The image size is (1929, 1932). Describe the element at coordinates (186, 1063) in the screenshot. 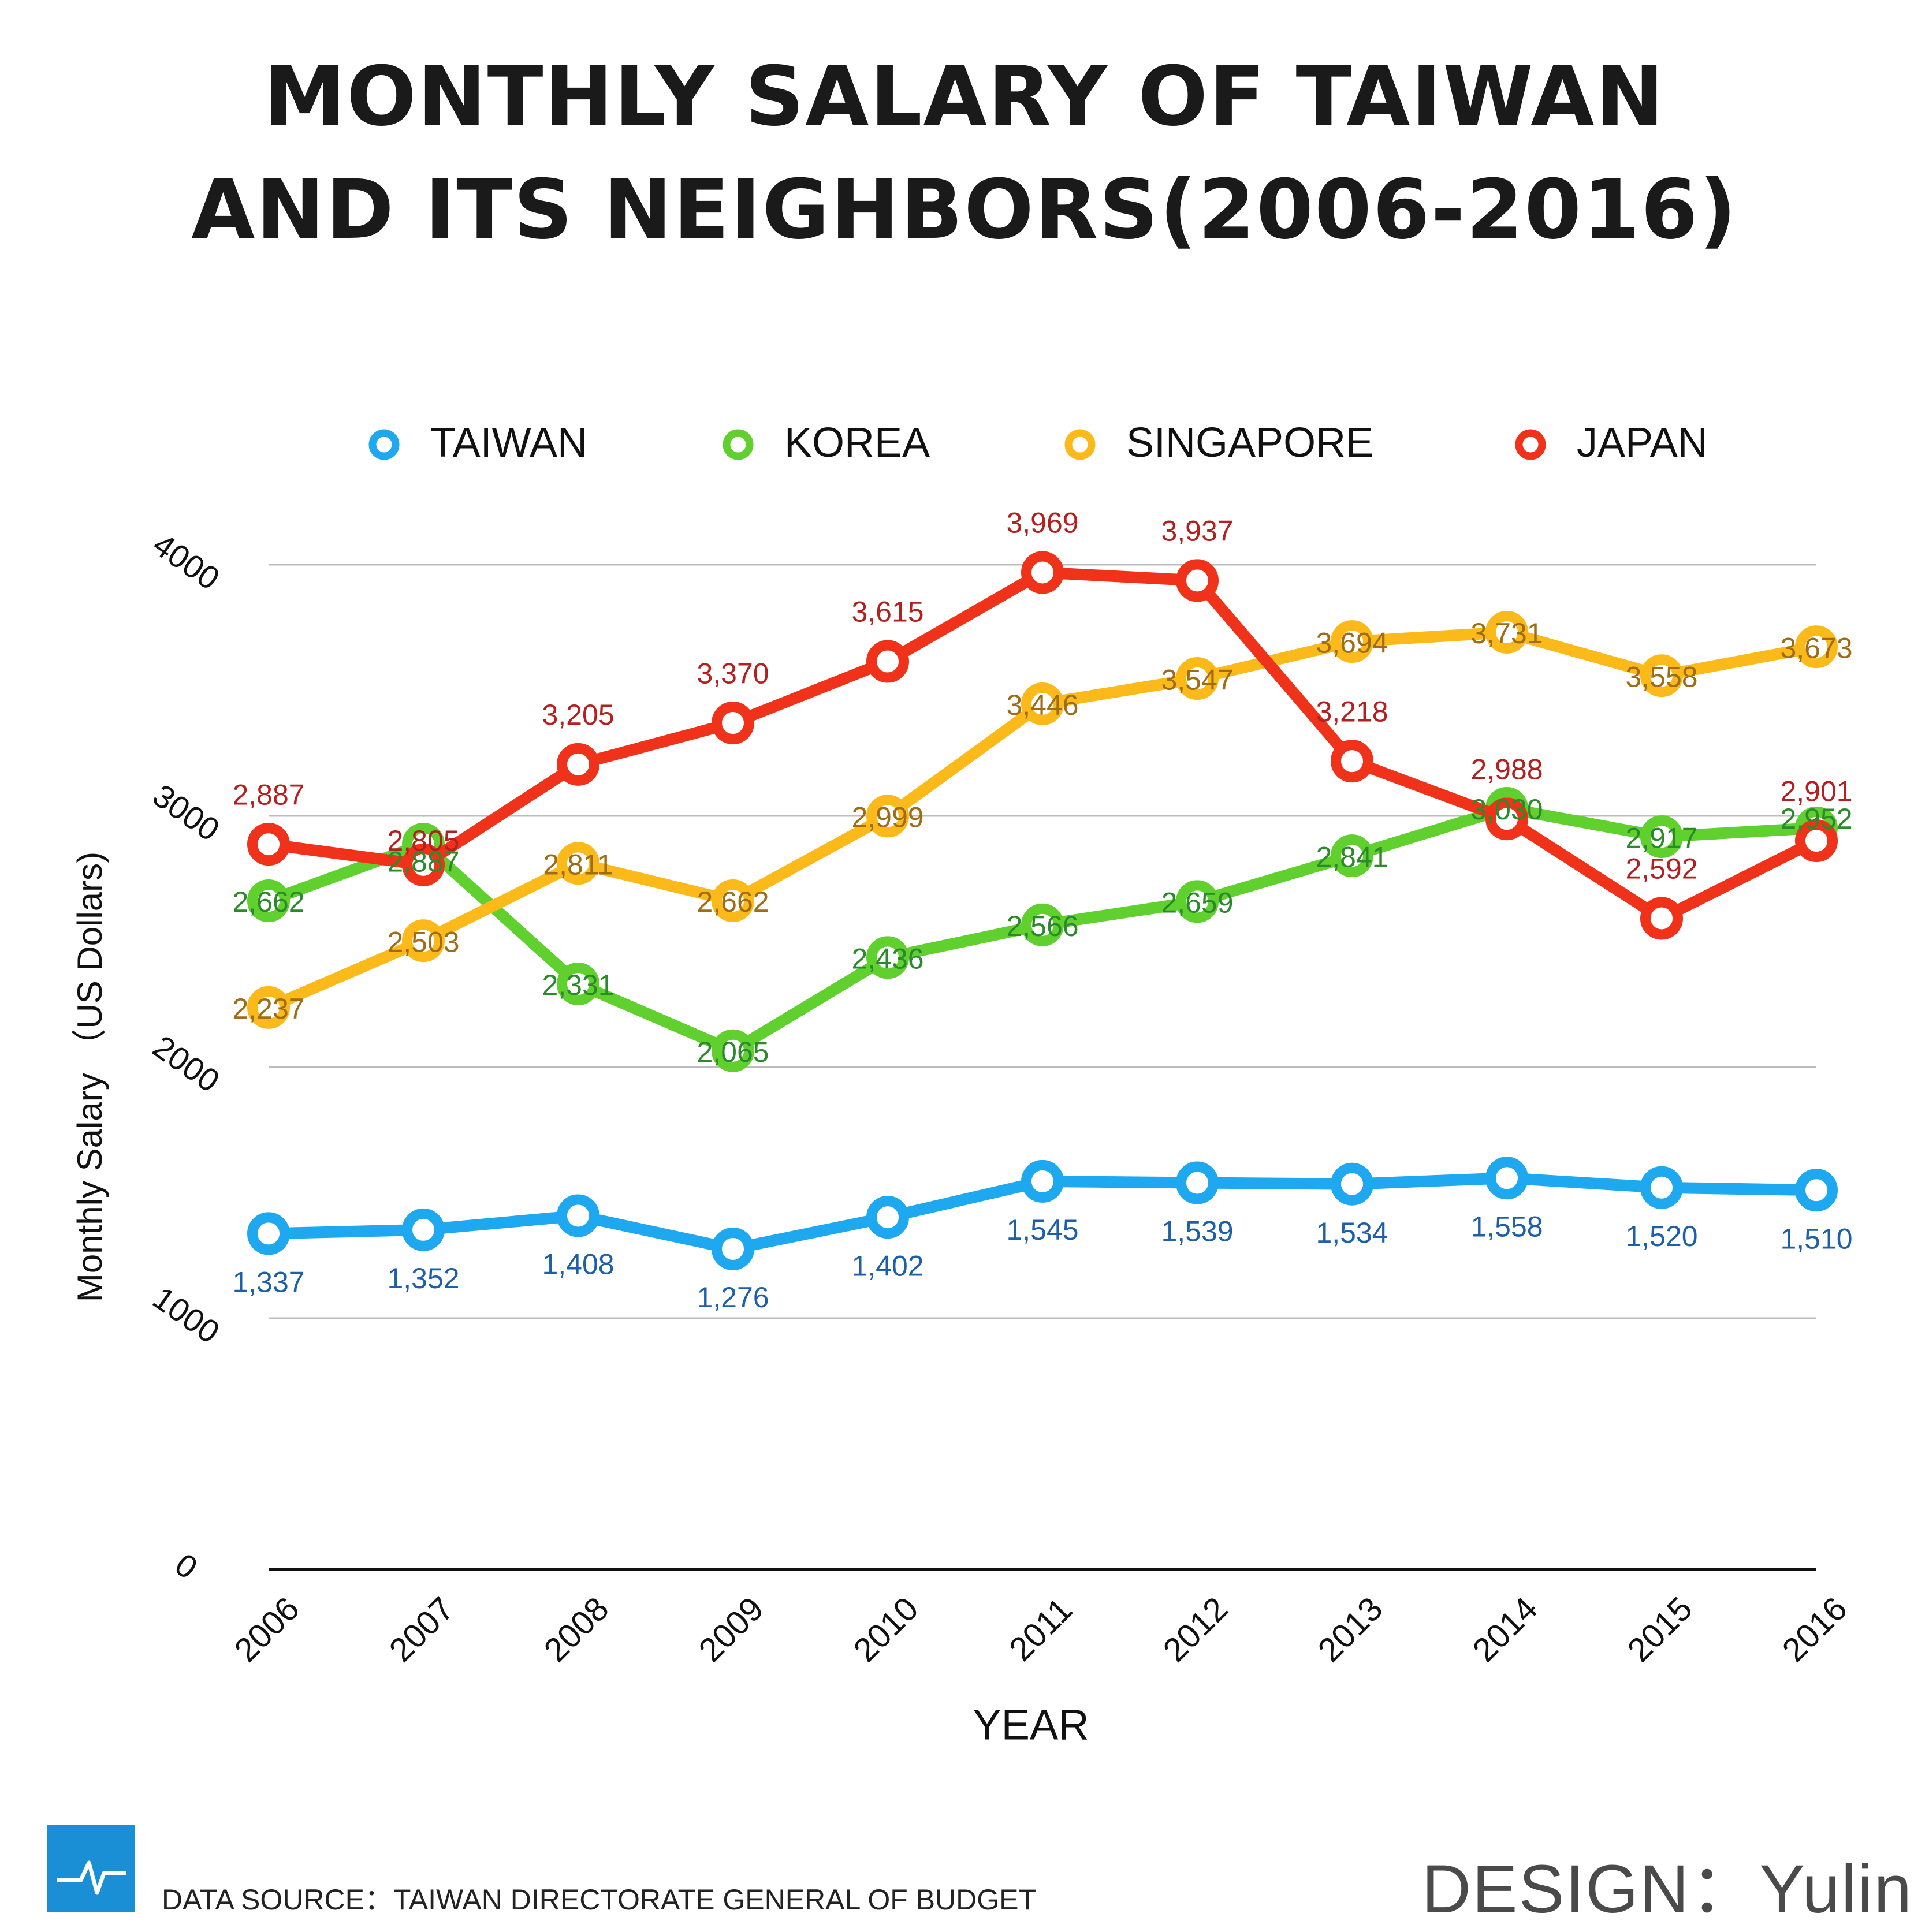

I see `y-tick-label: 2000` at that location.